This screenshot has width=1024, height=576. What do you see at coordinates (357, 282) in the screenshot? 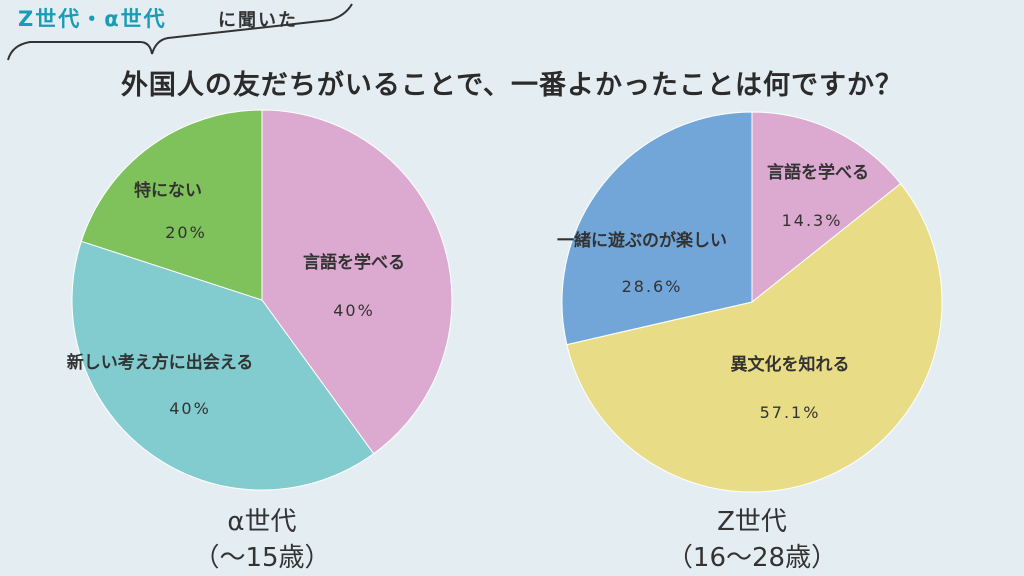
I see `pie-slice-alpha-language` at bounding box center [357, 282].